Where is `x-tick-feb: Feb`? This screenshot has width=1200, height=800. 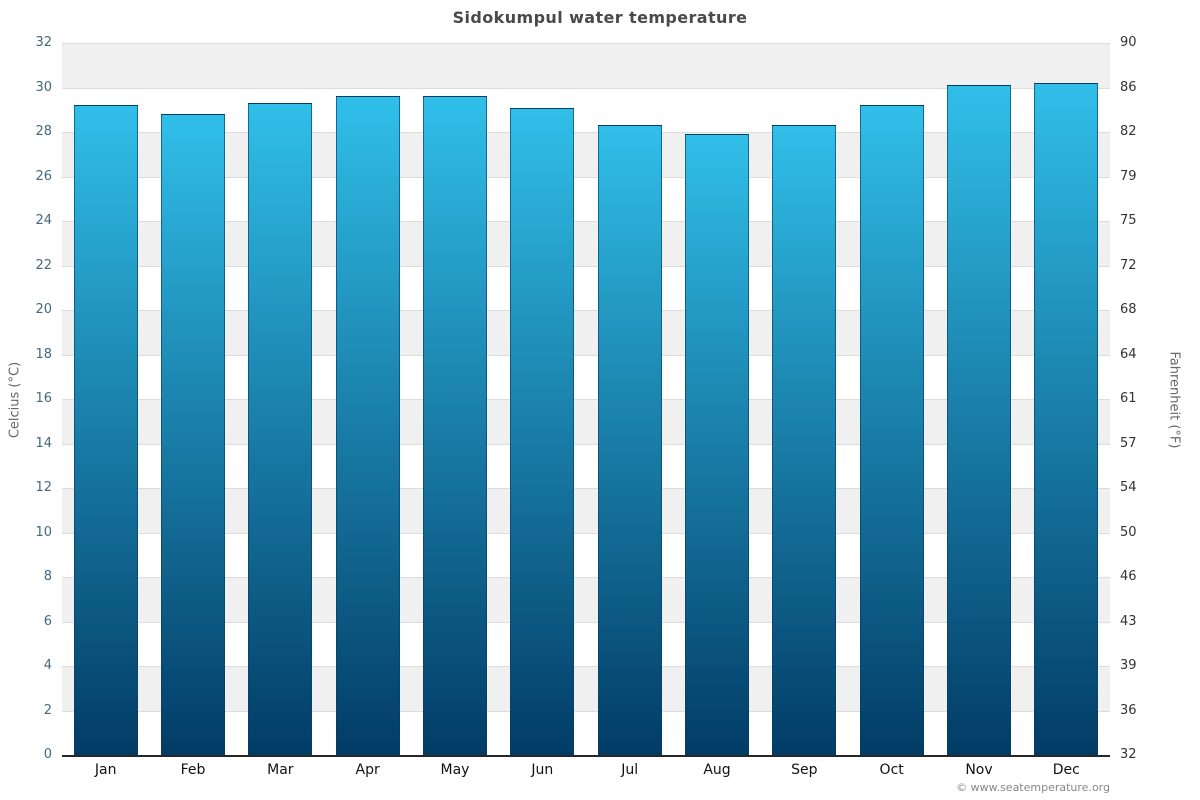
x-tick-feb: Feb is located at coordinates (193, 770).